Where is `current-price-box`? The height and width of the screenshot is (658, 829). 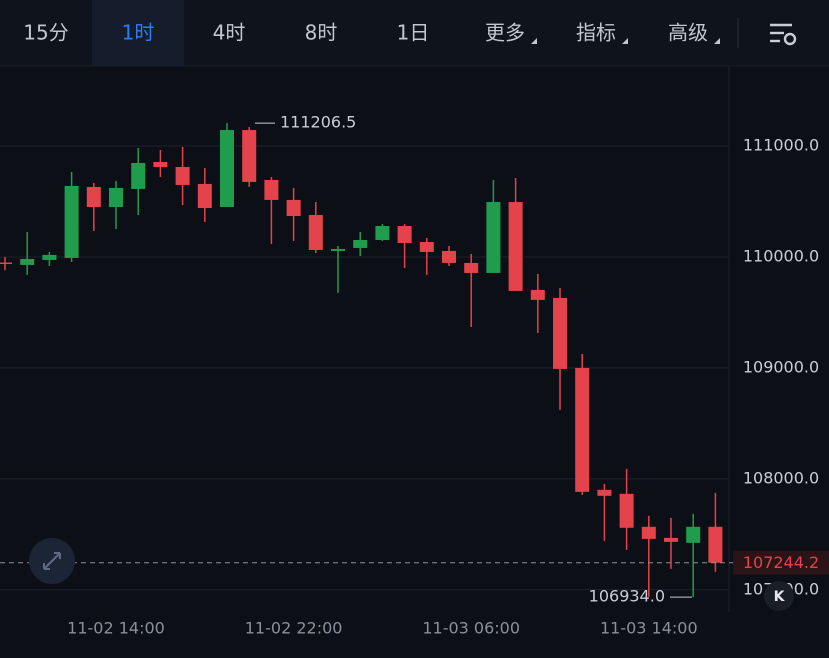
current-price-box is located at coordinates (781, 562).